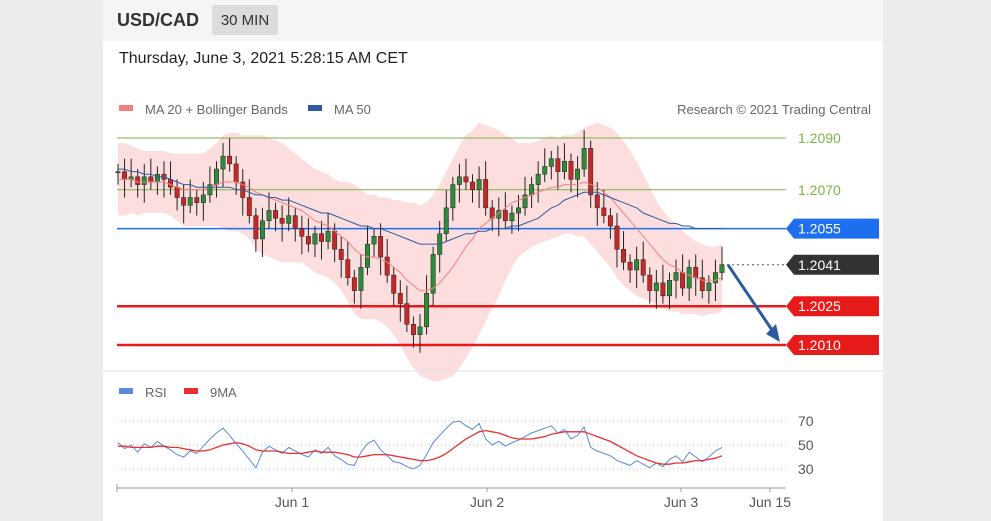 This screenshot has height=521, width=991. What do you see at coordinates (156, 392) in the screenshot?
I see `rsi-legend-label: RSI` at bounding box center [156, 392].